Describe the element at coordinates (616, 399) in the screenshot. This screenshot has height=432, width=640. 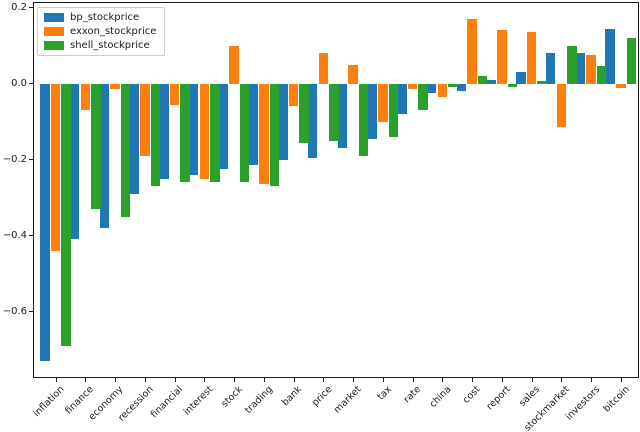
I see `x-tick-label-bitcoin: bitcoin` at that location.